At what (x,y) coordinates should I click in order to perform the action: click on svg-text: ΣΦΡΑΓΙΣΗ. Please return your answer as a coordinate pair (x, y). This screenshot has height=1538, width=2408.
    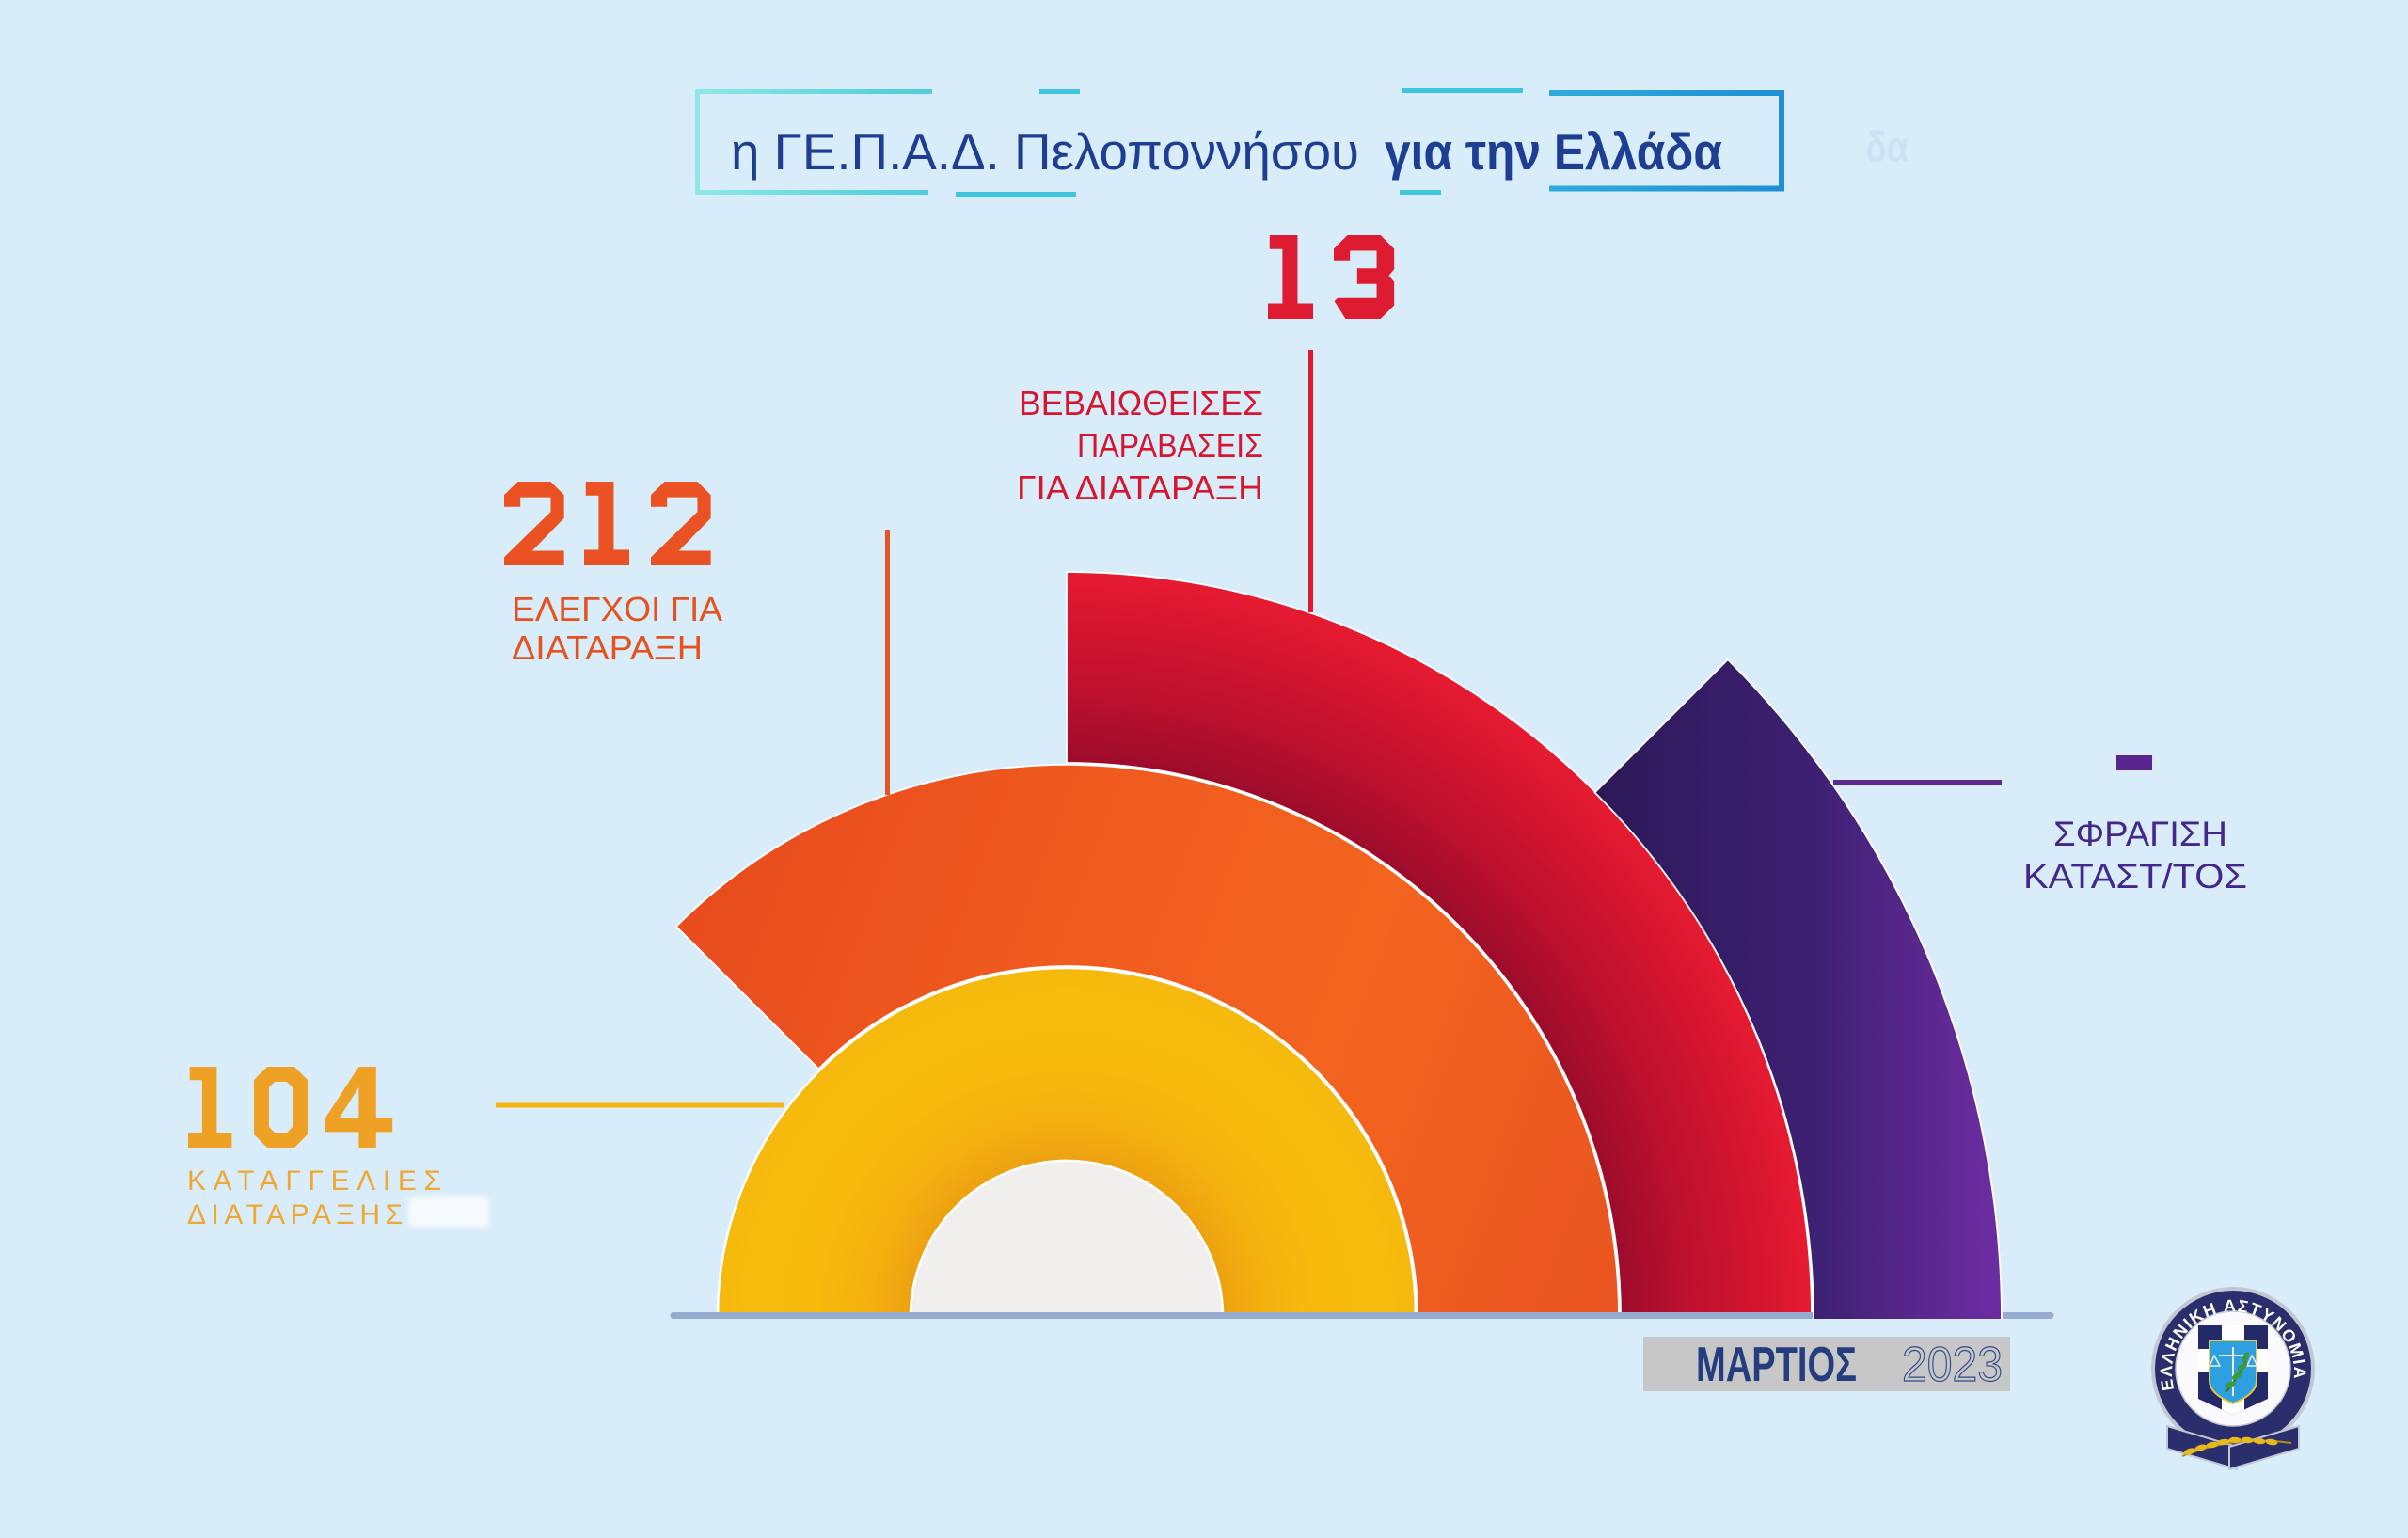
    Looking at the image, I should click on (2140, 834).